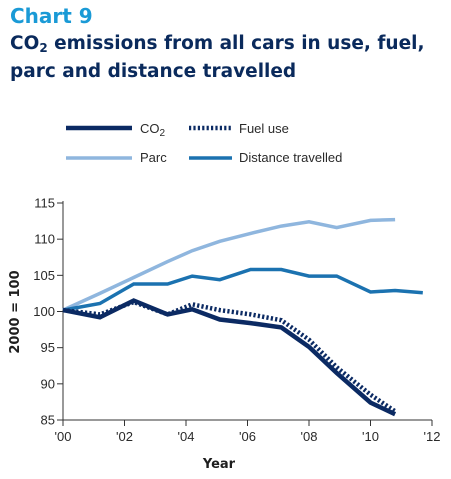  What do you see at coordinates (186, 436) in the screenshot?
I see `x-tick-label: '04` at bounding box center [186, 436].